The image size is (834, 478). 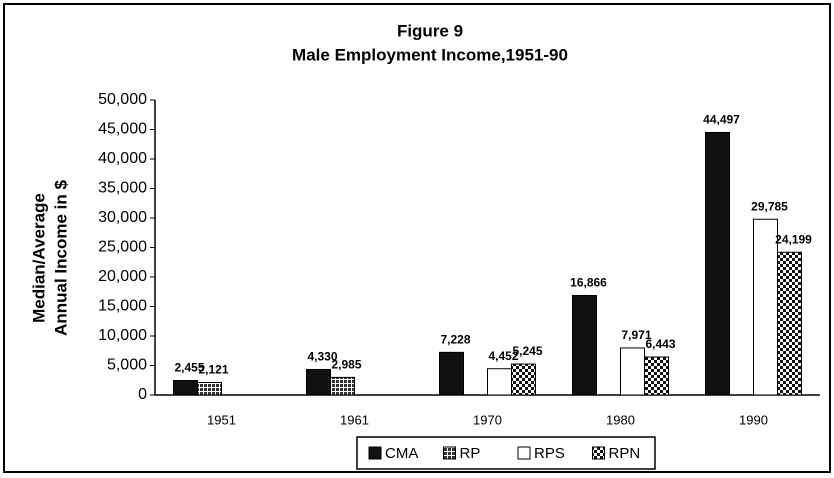 What do you see at coordinates (127, 365) in the screenshot?
I see `y-tick-label: 5,000` at bounding box center [127, 365].